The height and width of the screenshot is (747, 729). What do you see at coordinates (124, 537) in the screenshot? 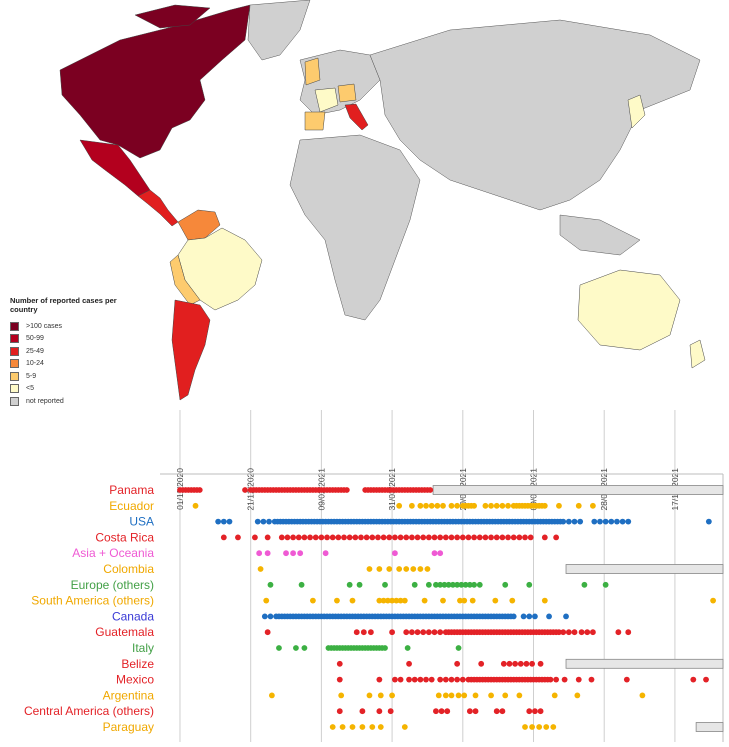
I see `row-label: Costa Rica` at bounding box center [124, 537].